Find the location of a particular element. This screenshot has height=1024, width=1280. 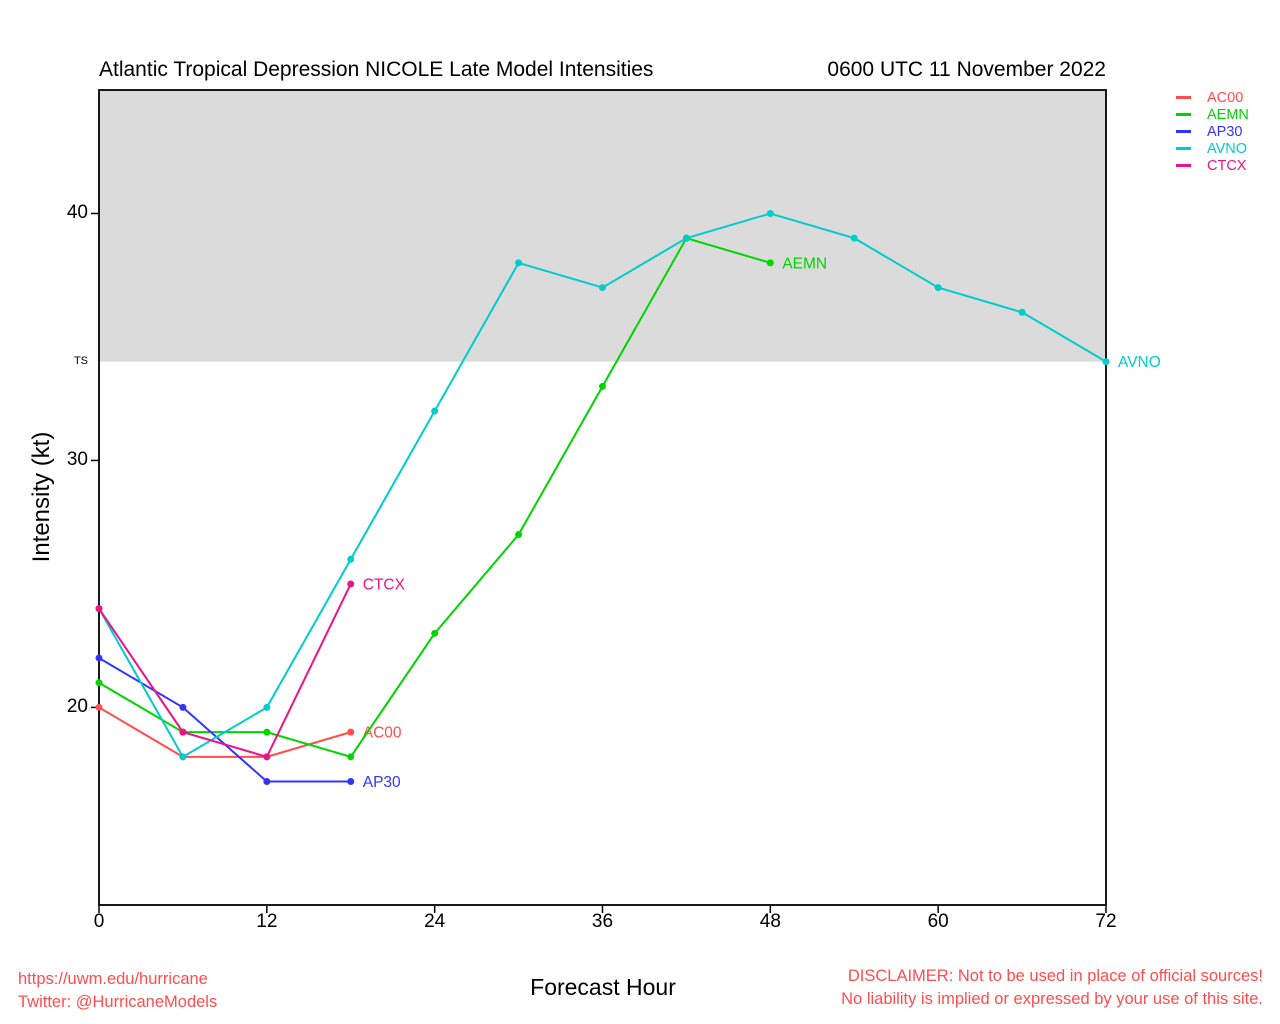

x-axis-title: Forecast Hour is located at coordinates (603, 987).